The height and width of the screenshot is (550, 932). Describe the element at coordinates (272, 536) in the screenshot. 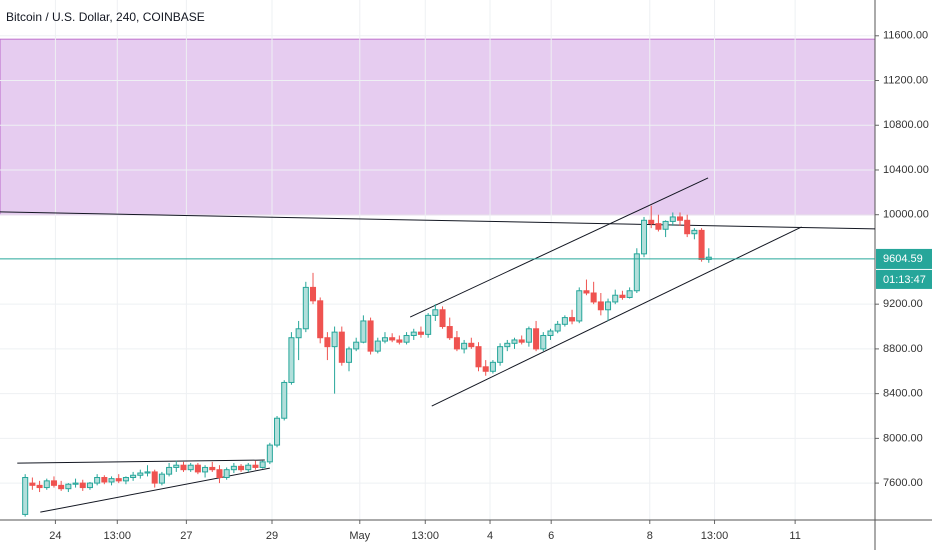

I see `x-tick-label: 29` at that location.